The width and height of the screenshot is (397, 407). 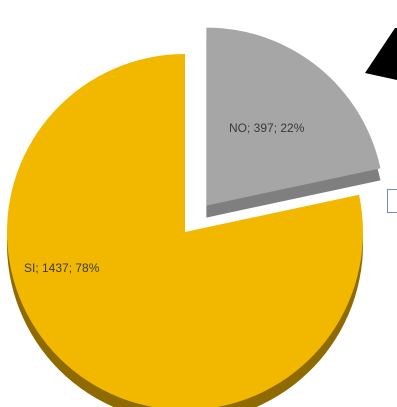 I want to click on slice-label-si: SI; 1437; 78%, so click(x=62, y=268).